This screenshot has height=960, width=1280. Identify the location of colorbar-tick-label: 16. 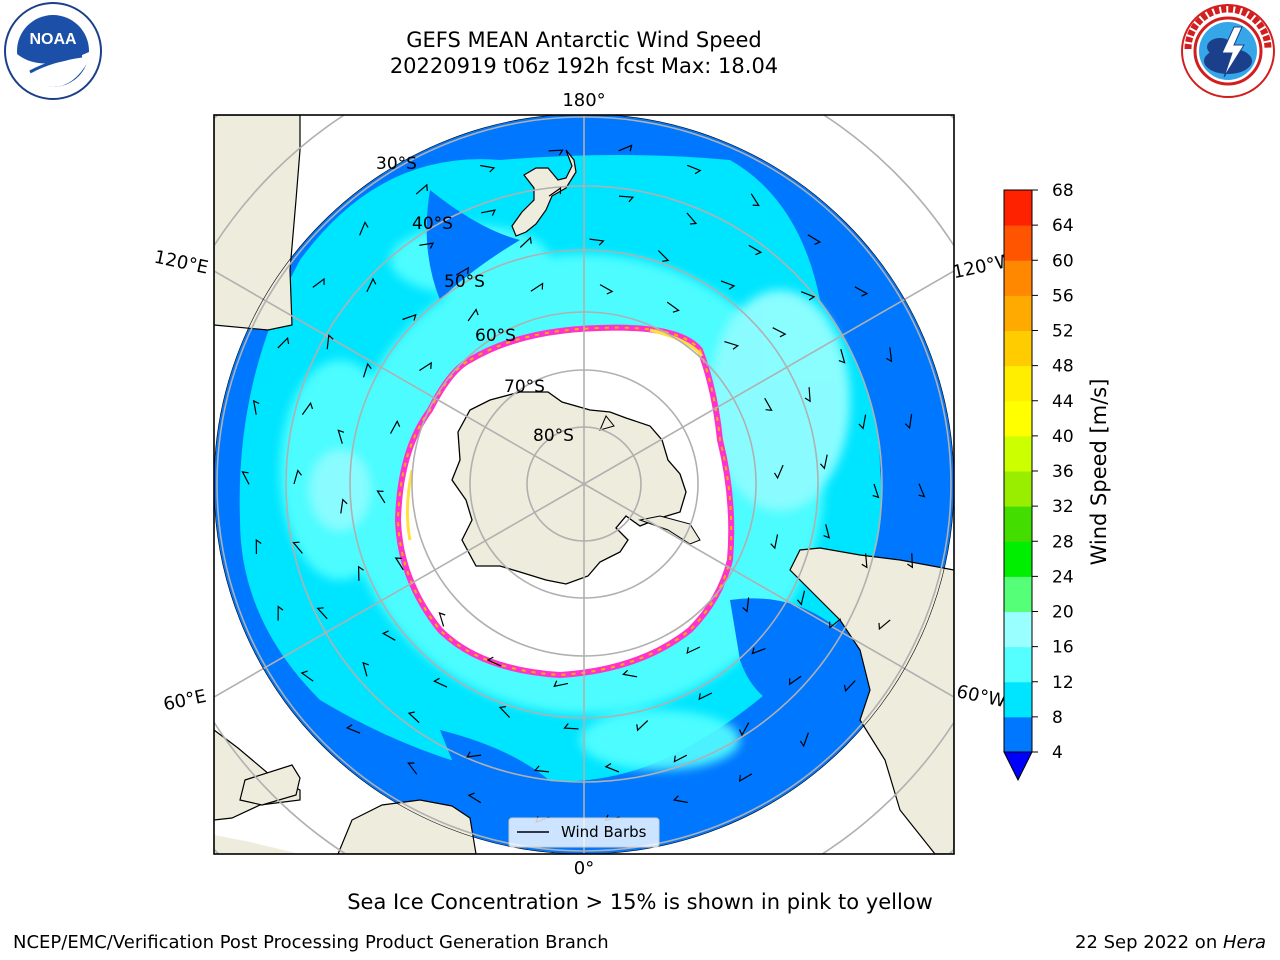
(1063, 648).